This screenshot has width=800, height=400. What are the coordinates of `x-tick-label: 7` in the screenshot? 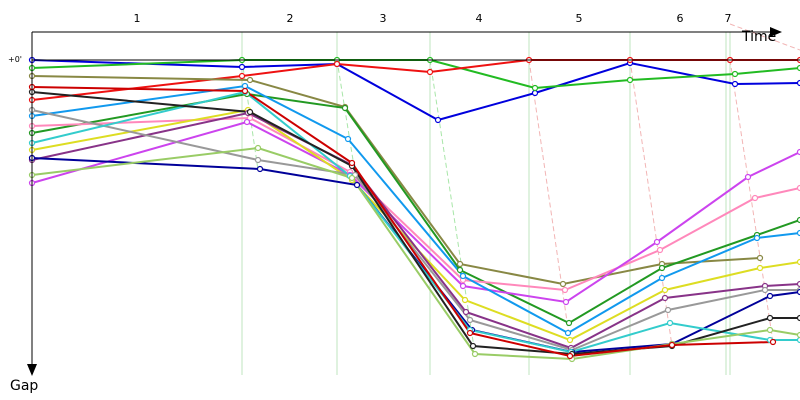 It's located at (728, 18).